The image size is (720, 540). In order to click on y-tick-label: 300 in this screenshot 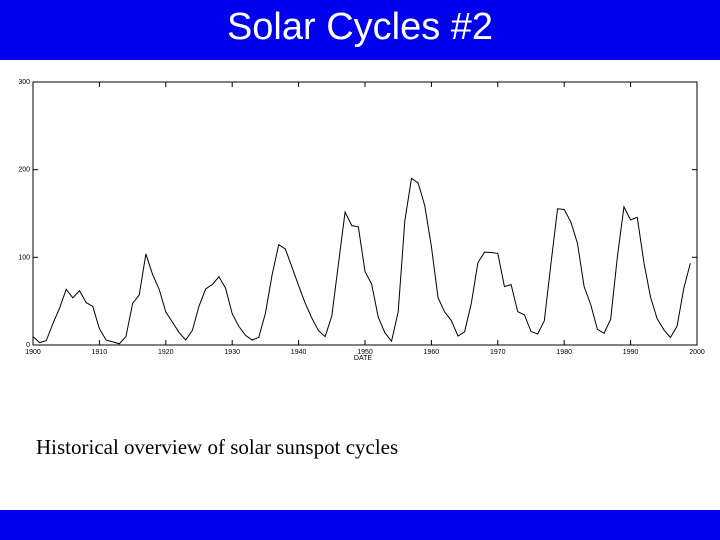, I will do `click(24, 82)`.